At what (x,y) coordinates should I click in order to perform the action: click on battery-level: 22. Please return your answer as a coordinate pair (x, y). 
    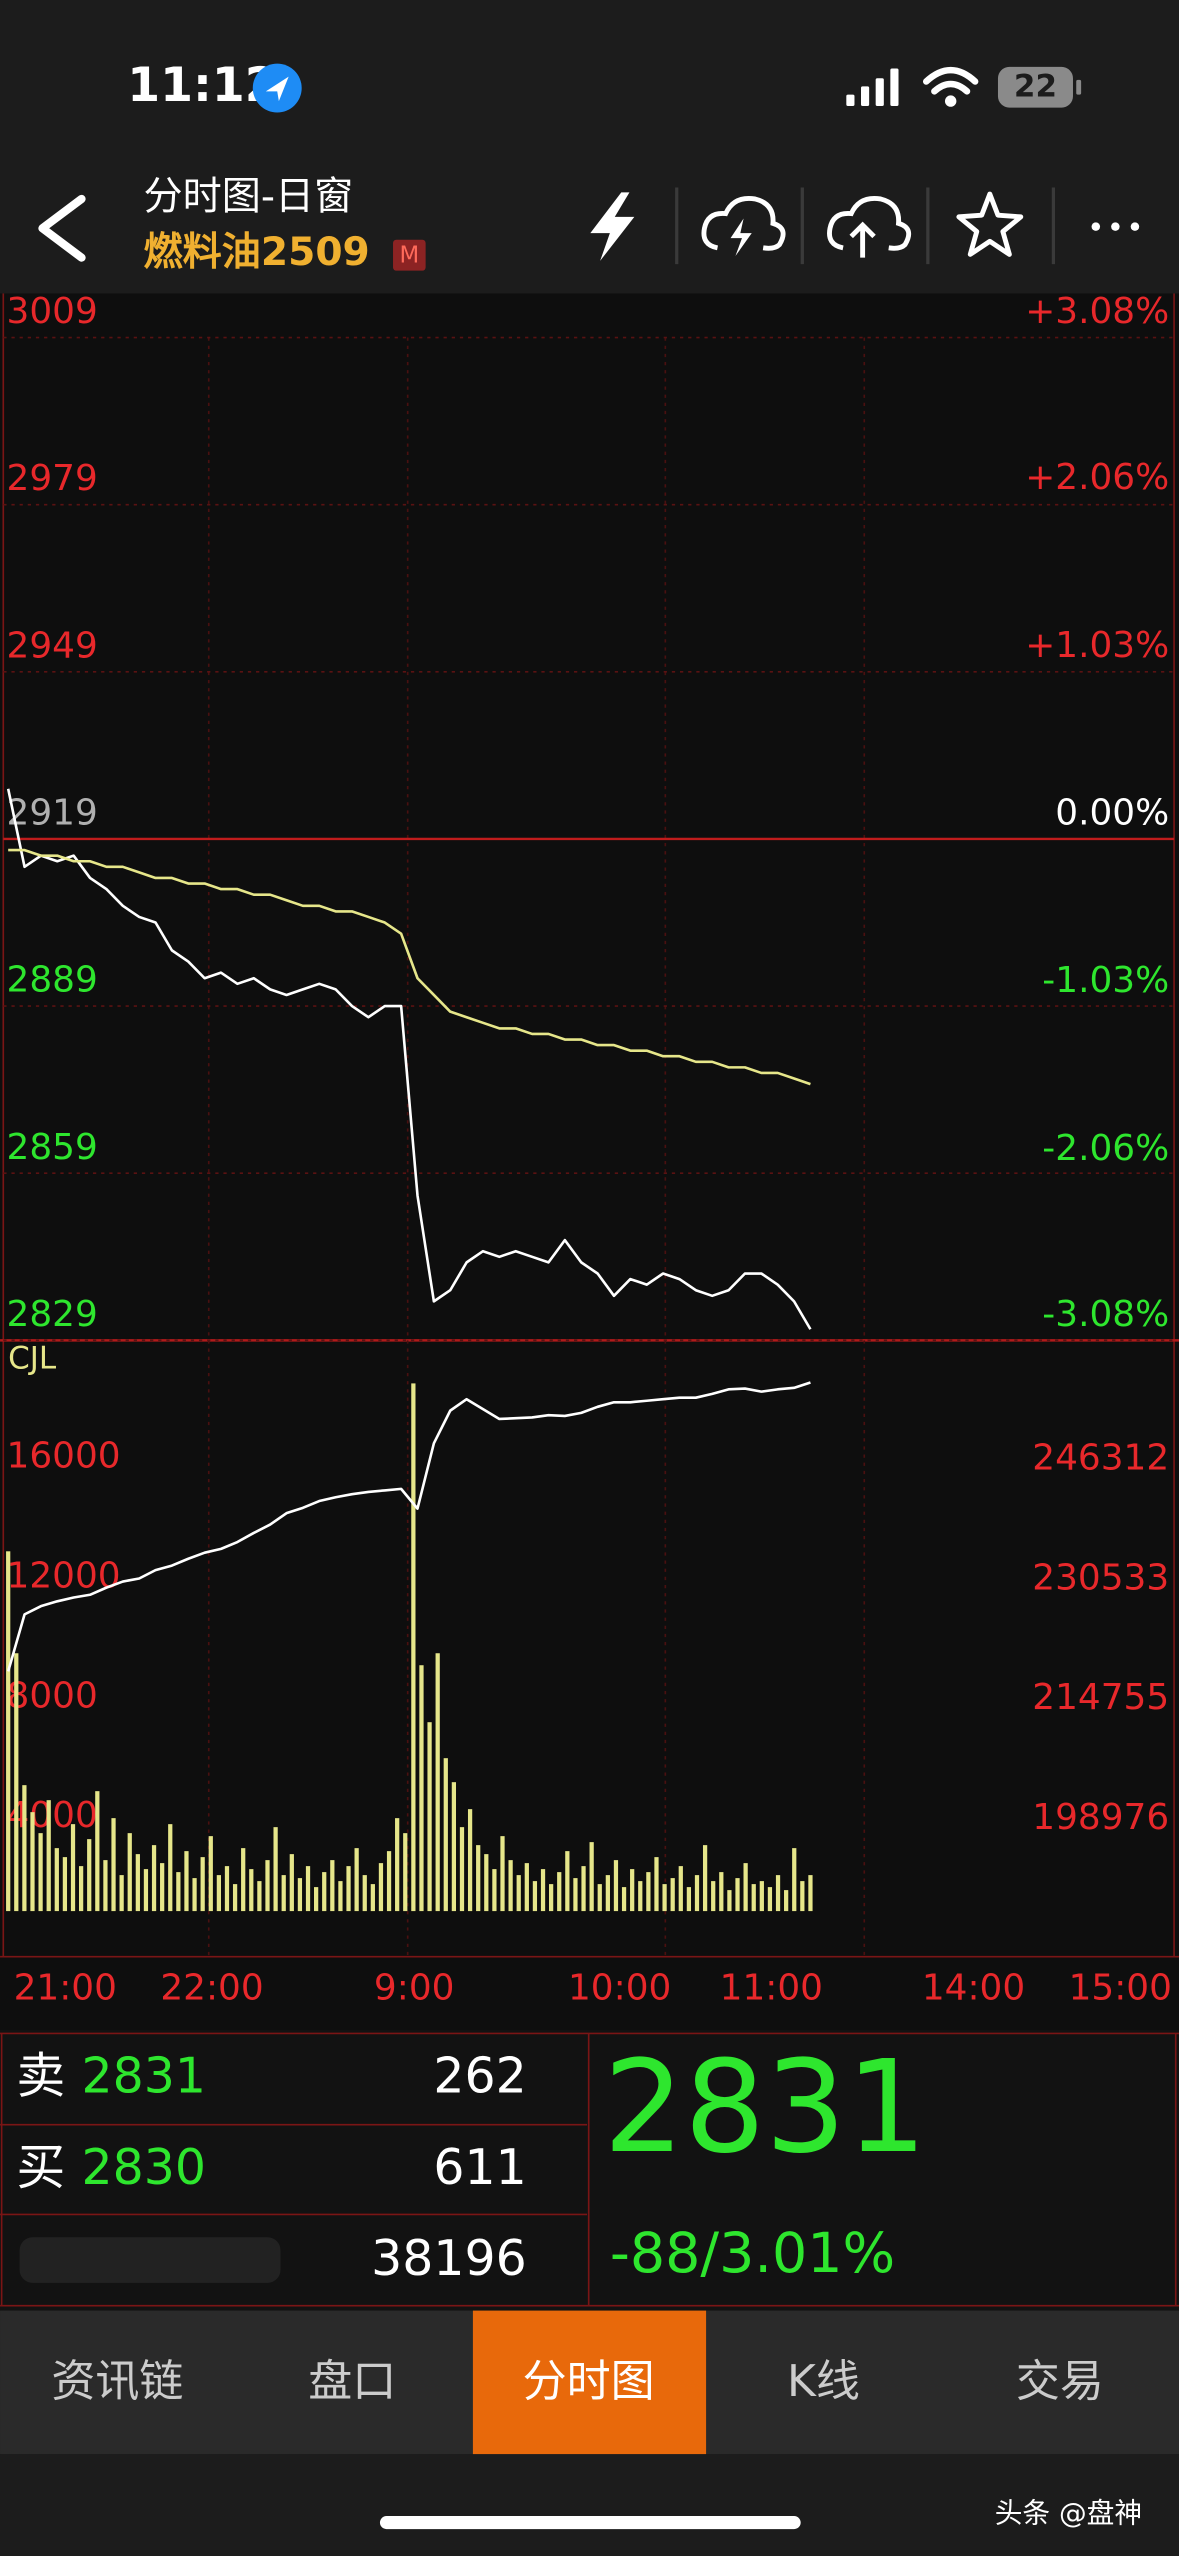
    Looking at the image, I should click on (1035, 87).